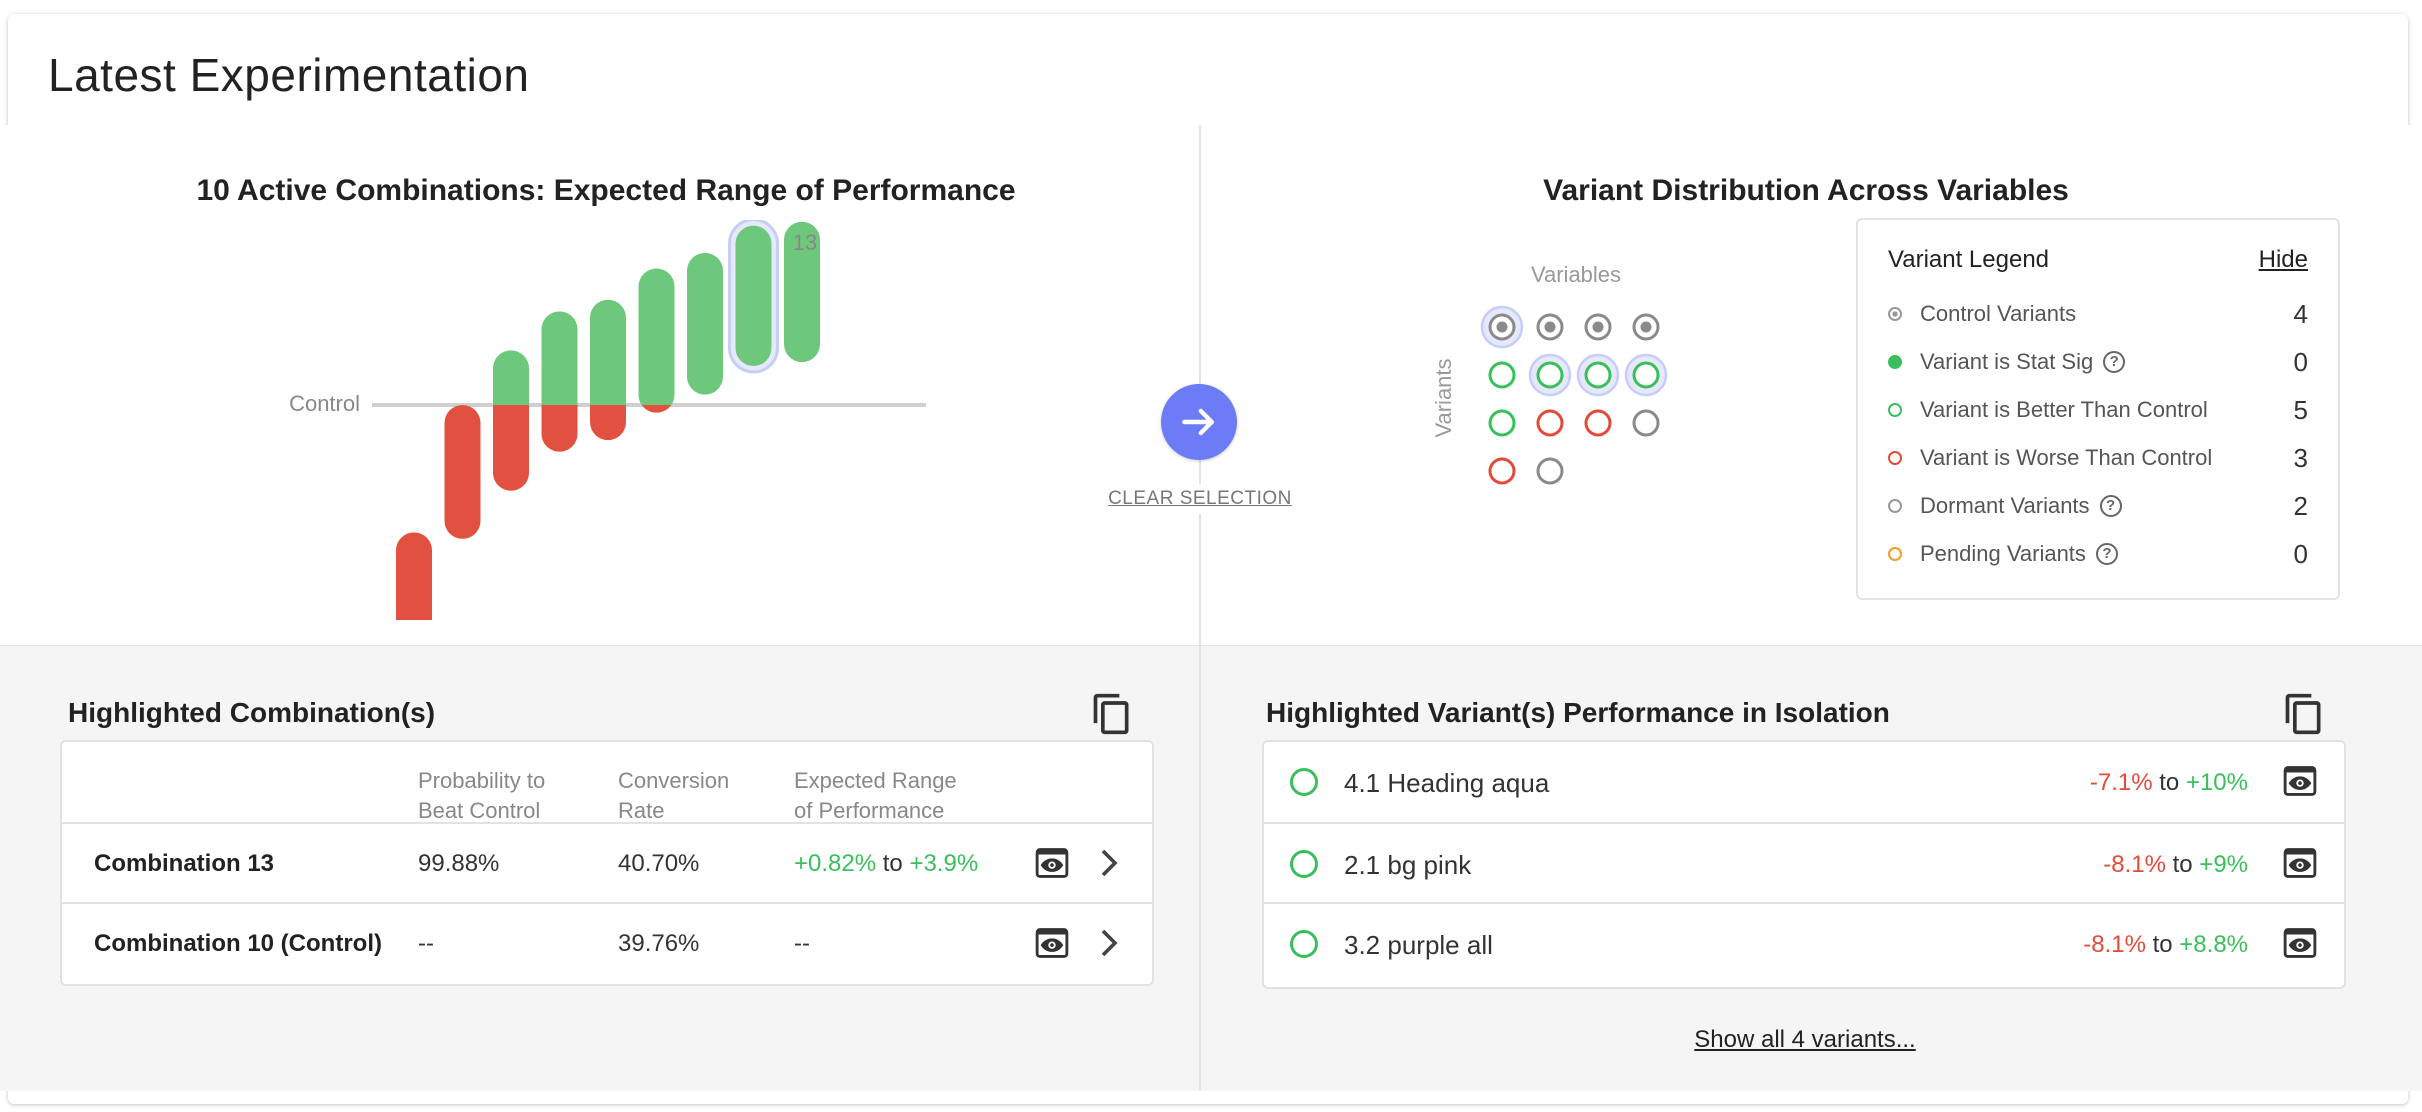  I want to click on arrow-right-icon, so click(1198, 422).